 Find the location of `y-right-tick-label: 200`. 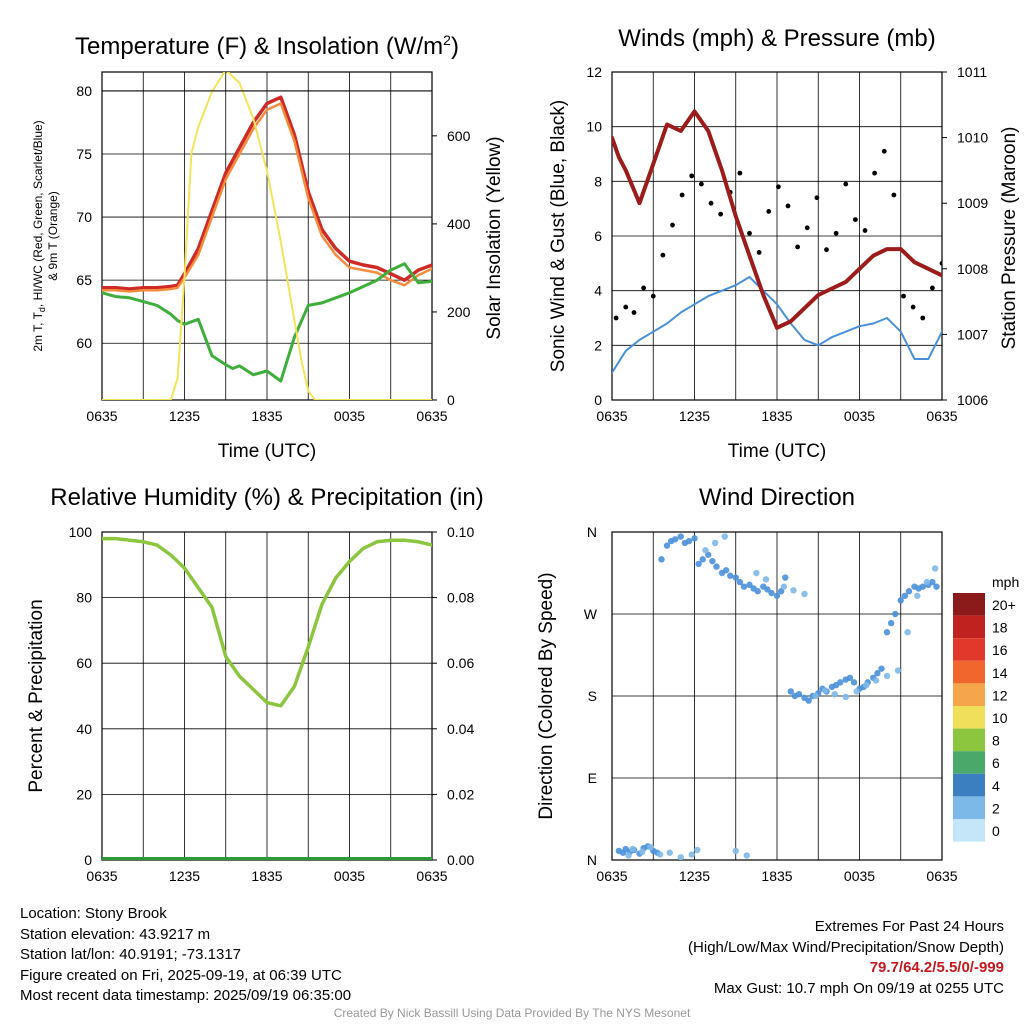

y-right-tick-label: 200 is located at coordinates (459, 312).